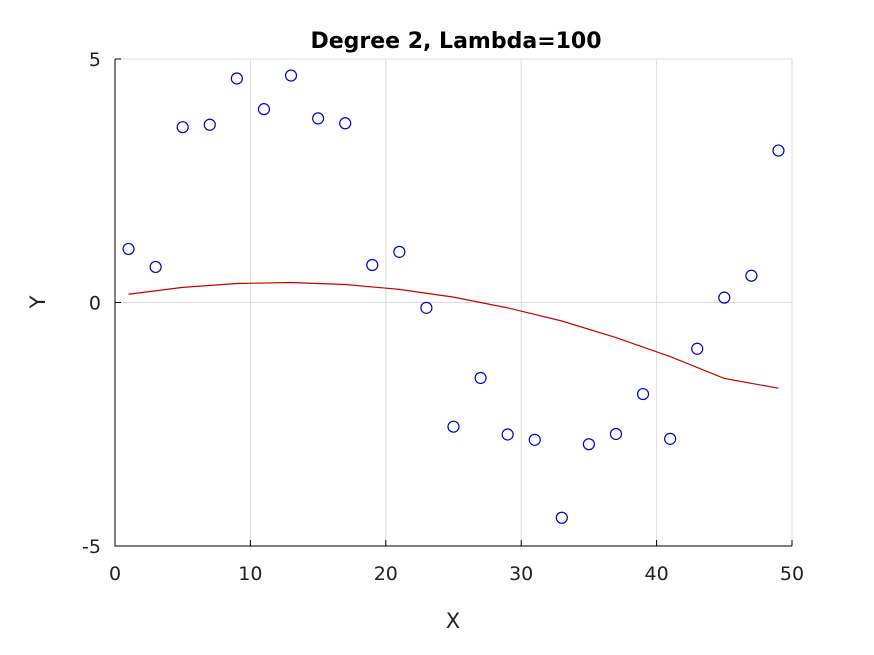 This screenshot has width=874, height=655. I want to click on x-tick-label: 30, so click(521, 574).